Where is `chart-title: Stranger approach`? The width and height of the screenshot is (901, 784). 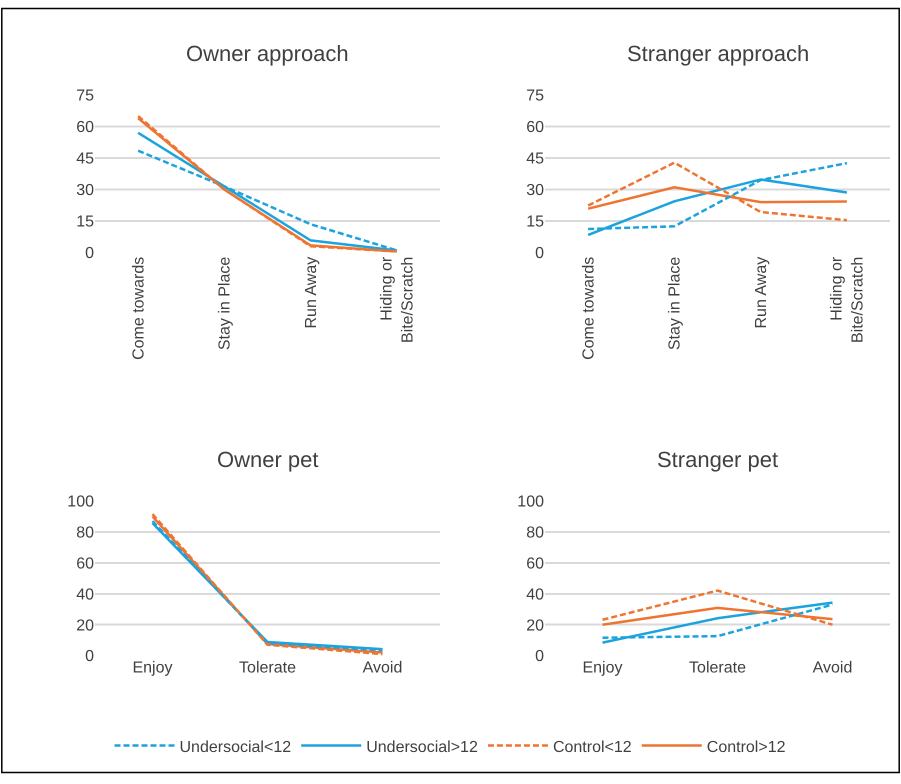 chart-title: Stranger approach is located at coordinates (718, 53).